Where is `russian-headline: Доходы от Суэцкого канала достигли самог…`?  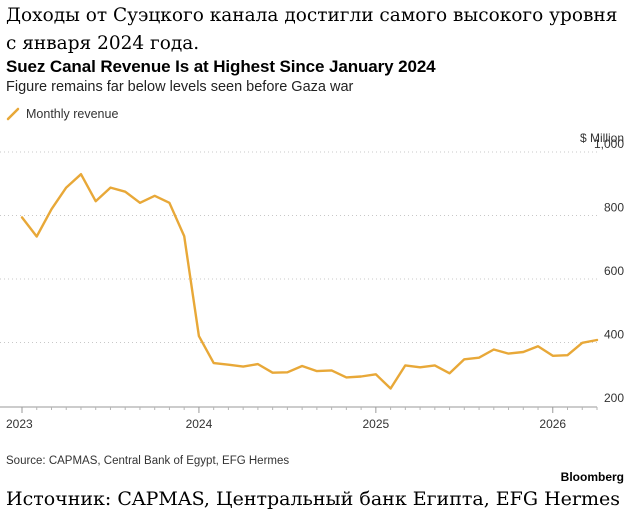 russian-headline: Доходы от Суэцкого канала достигли самог… is located at coordinates (312, 29).